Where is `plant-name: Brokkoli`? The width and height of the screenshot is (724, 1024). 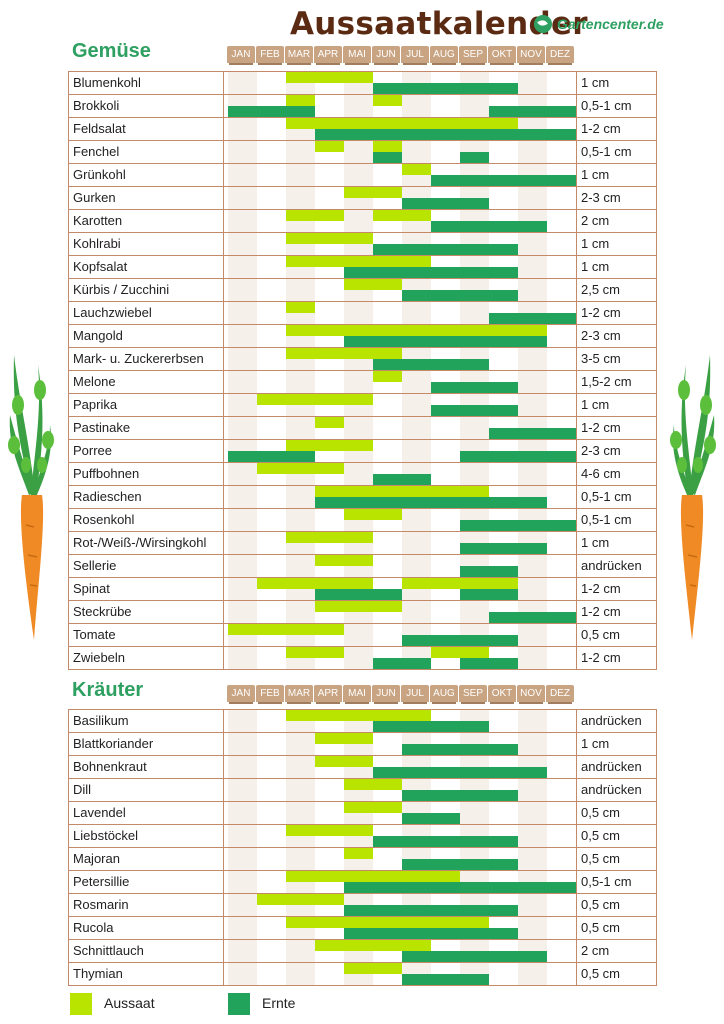 plant-name: Brokkoli is located at coordinates (146, 106).